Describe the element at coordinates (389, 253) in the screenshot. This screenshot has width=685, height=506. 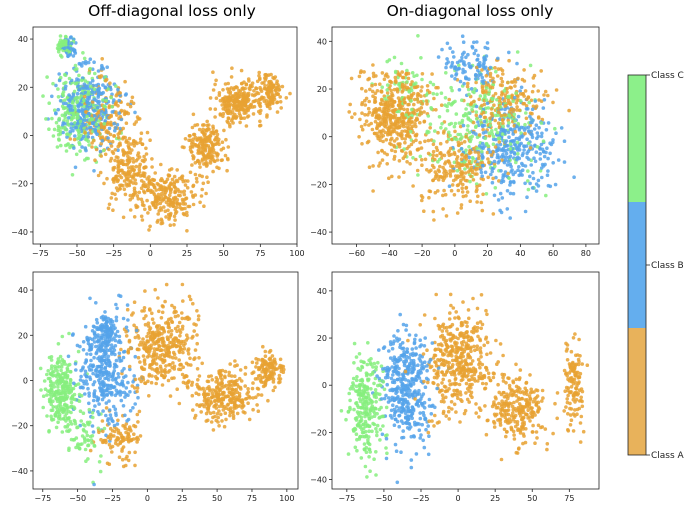
I see `x-tick-label: −40` at that location.